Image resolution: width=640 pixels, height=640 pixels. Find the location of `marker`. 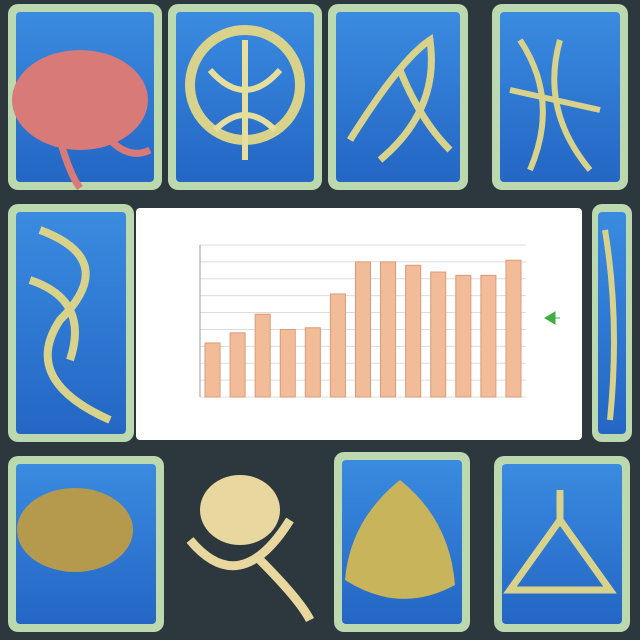

marker is located at coordinates (552, 318).